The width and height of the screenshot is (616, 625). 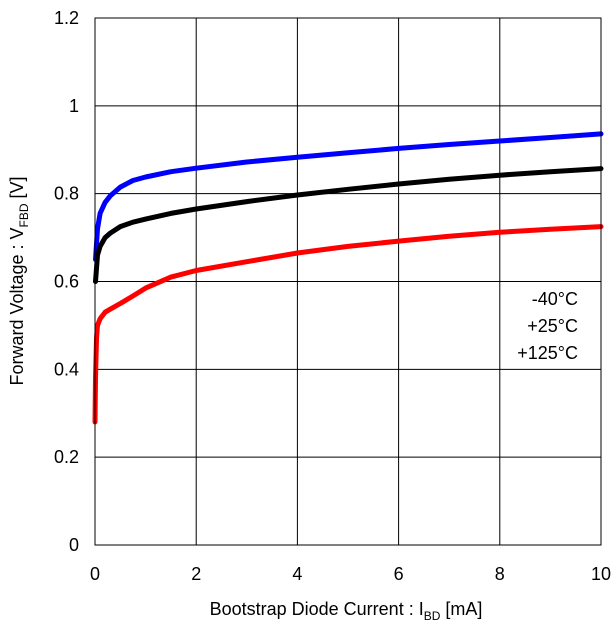 What do you see at coordinates (66, 194) in the screenshot?
I see `y-tick-label: 0.8` at bounding box center [66, 194].